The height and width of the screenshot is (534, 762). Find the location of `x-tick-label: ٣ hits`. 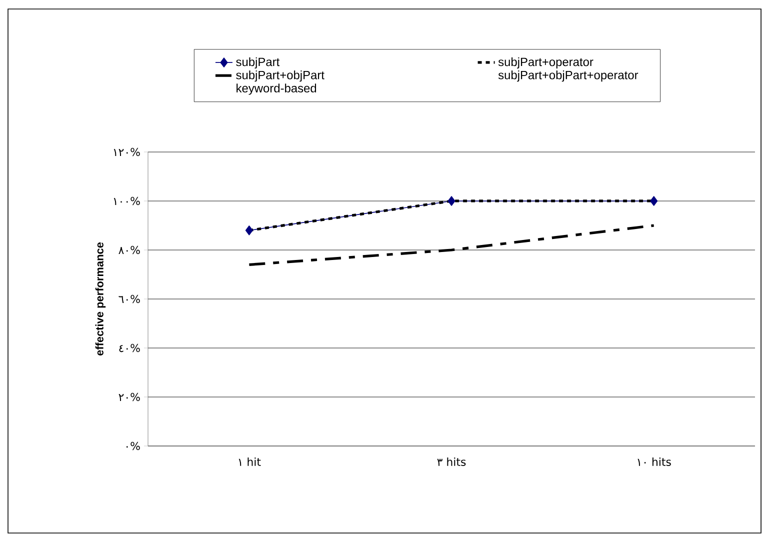

x-tick-label: ٣ hits is located at coordinates (451, 462).